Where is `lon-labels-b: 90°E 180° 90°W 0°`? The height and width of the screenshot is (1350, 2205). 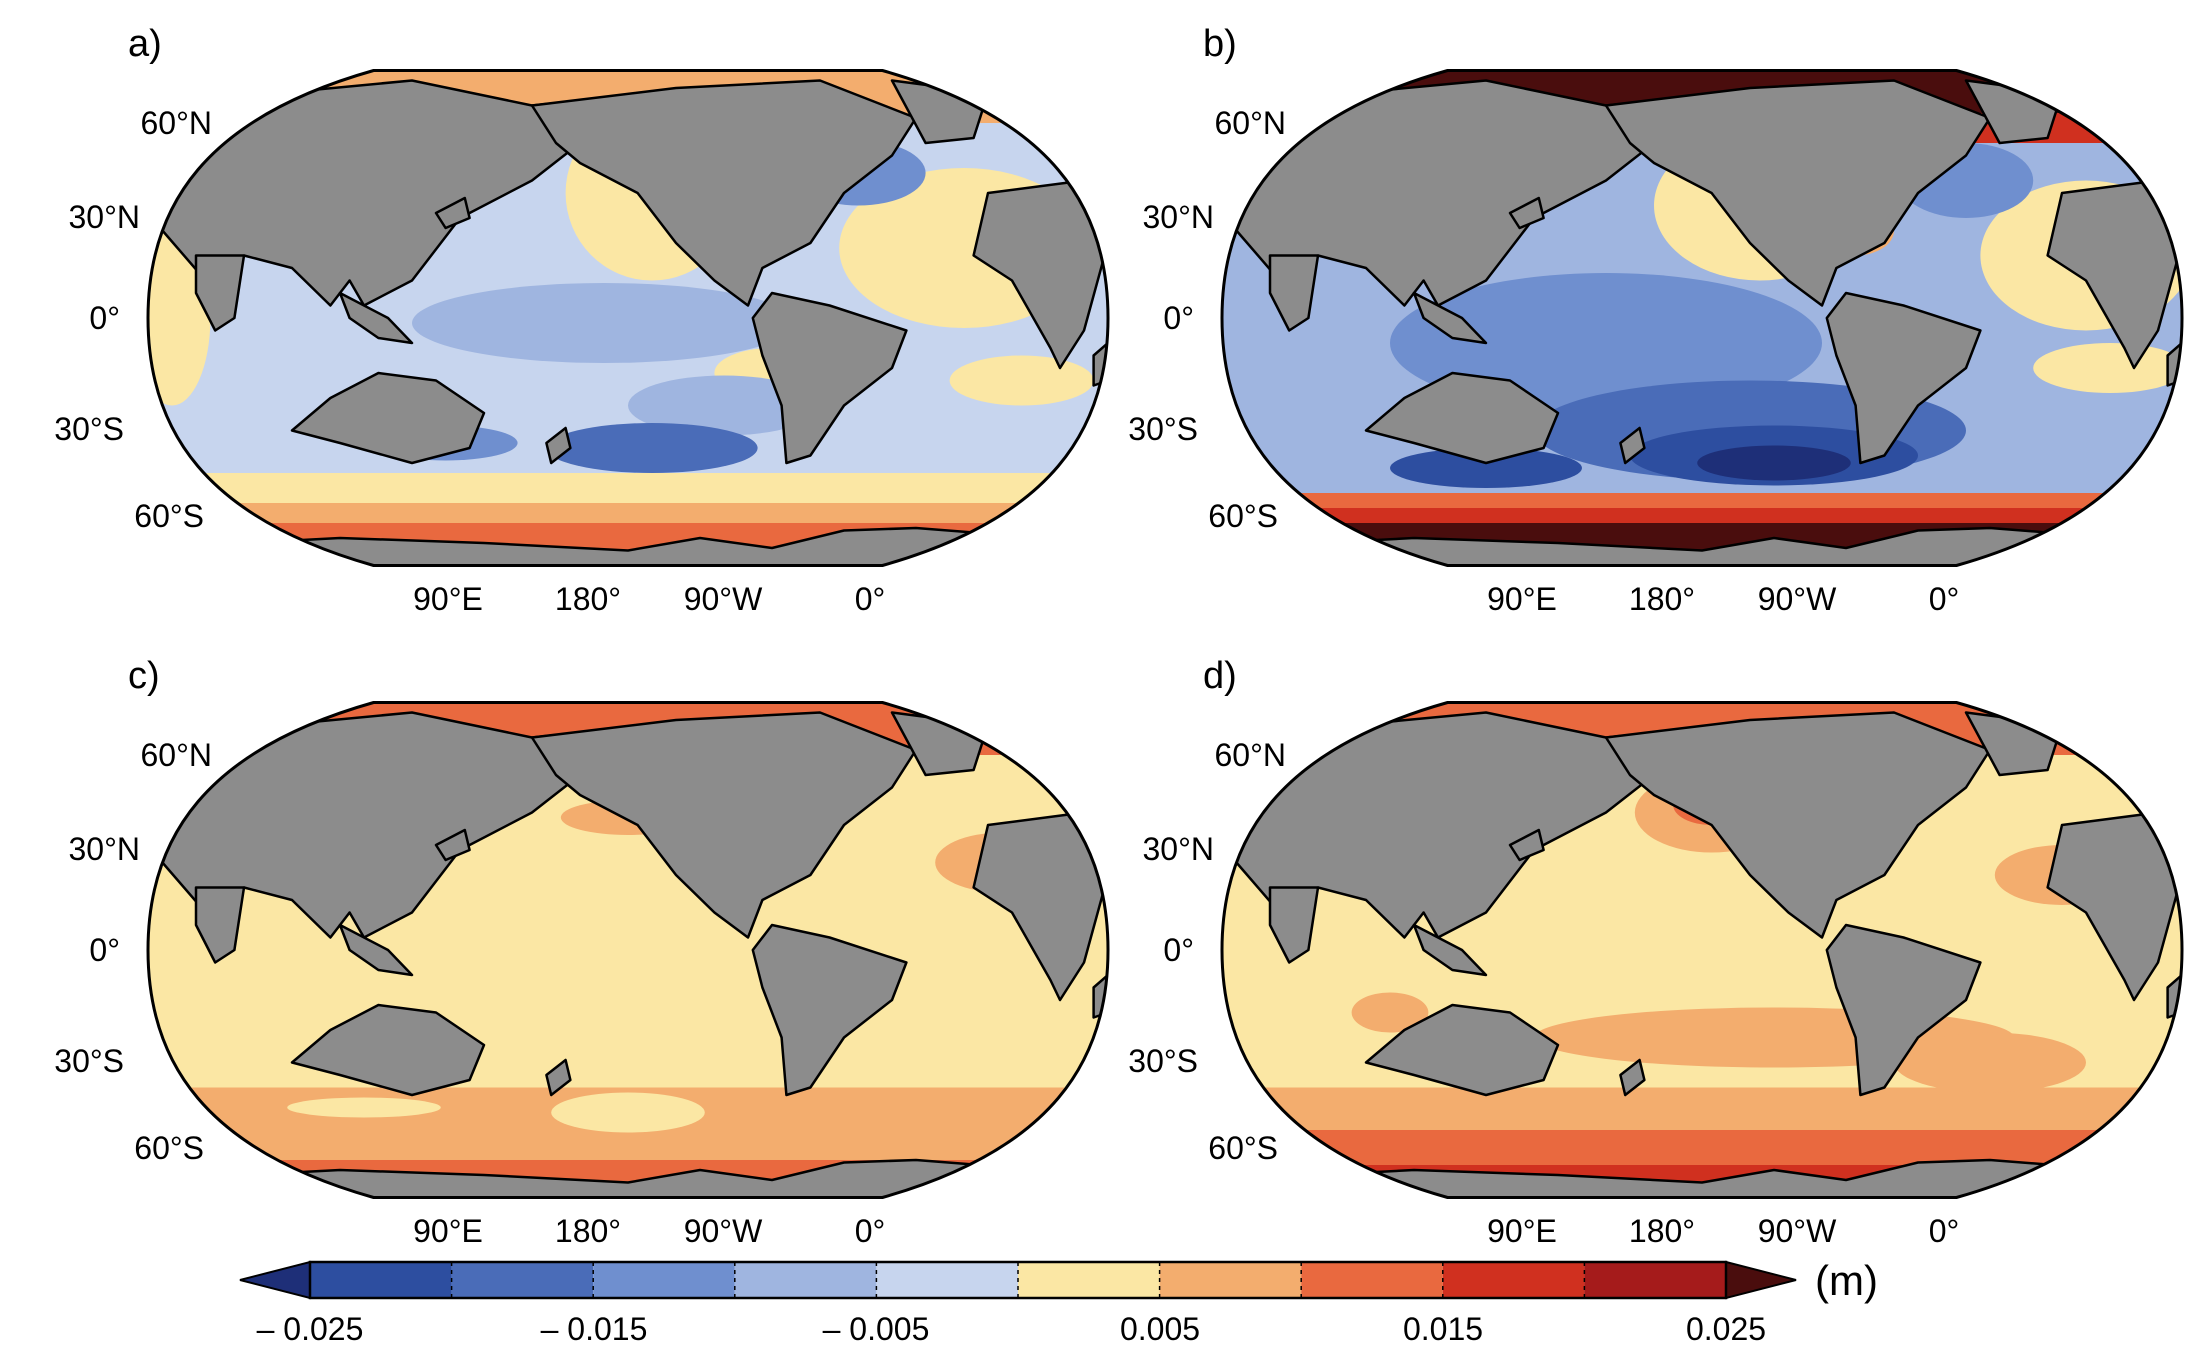 lon-labels-b: 90°E 180° 90°W 0° is located at coordinates (1723, 599).